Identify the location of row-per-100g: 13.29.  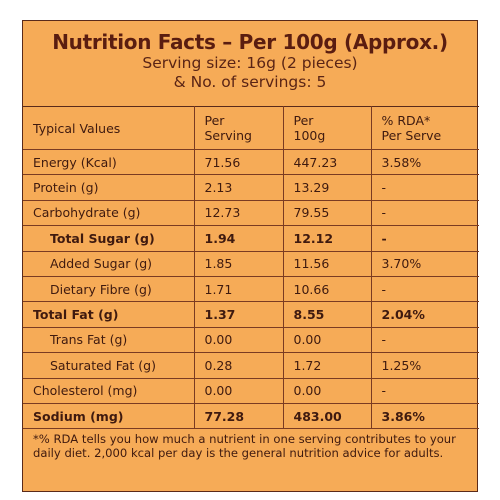
(327, 187).